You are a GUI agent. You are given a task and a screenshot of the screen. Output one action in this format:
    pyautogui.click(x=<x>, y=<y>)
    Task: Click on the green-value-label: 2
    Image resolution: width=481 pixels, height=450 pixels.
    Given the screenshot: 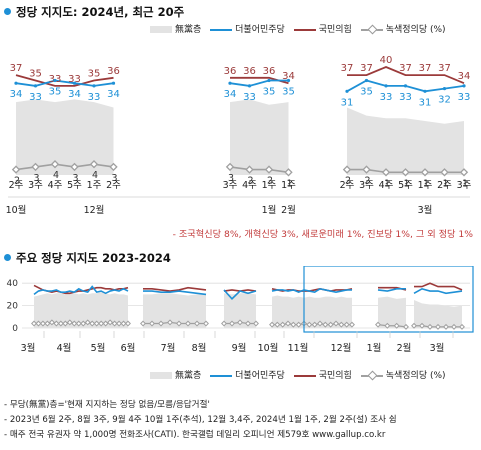 What is the action you would take?
    pyautogui.click(x=348, y=181)
    